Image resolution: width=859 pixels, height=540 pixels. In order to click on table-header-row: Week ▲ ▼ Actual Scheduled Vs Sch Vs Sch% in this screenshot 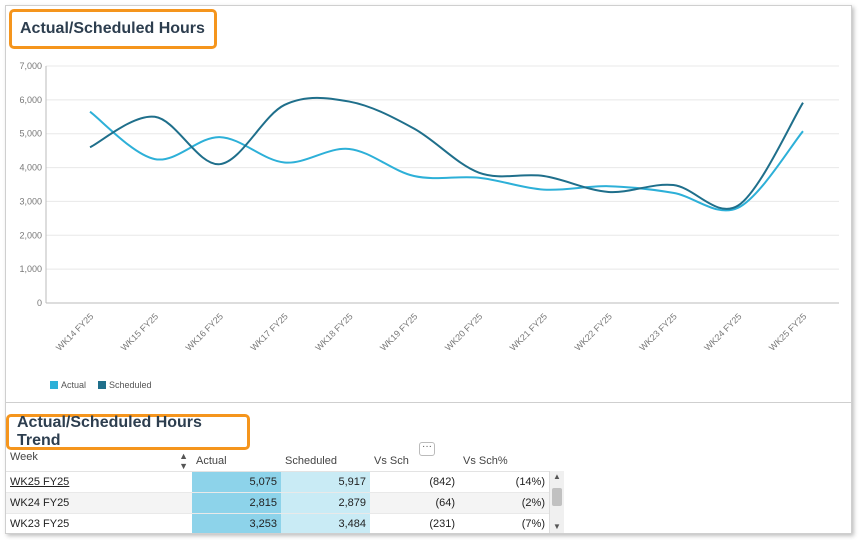, I will do `click(277, 461)`.